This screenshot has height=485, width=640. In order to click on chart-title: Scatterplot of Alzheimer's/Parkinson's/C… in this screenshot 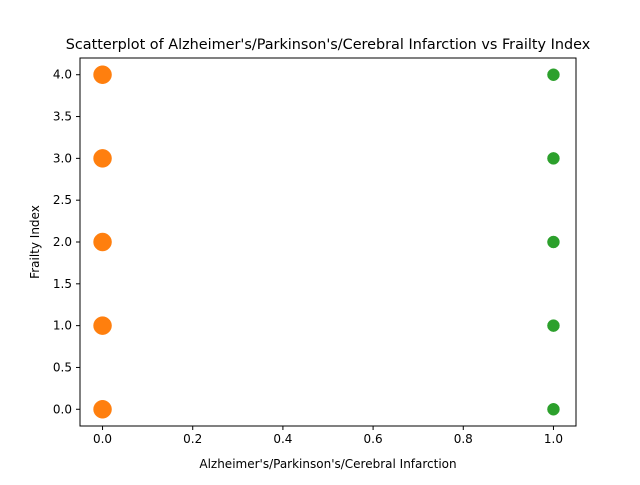, I will do `click(328, 45)`.